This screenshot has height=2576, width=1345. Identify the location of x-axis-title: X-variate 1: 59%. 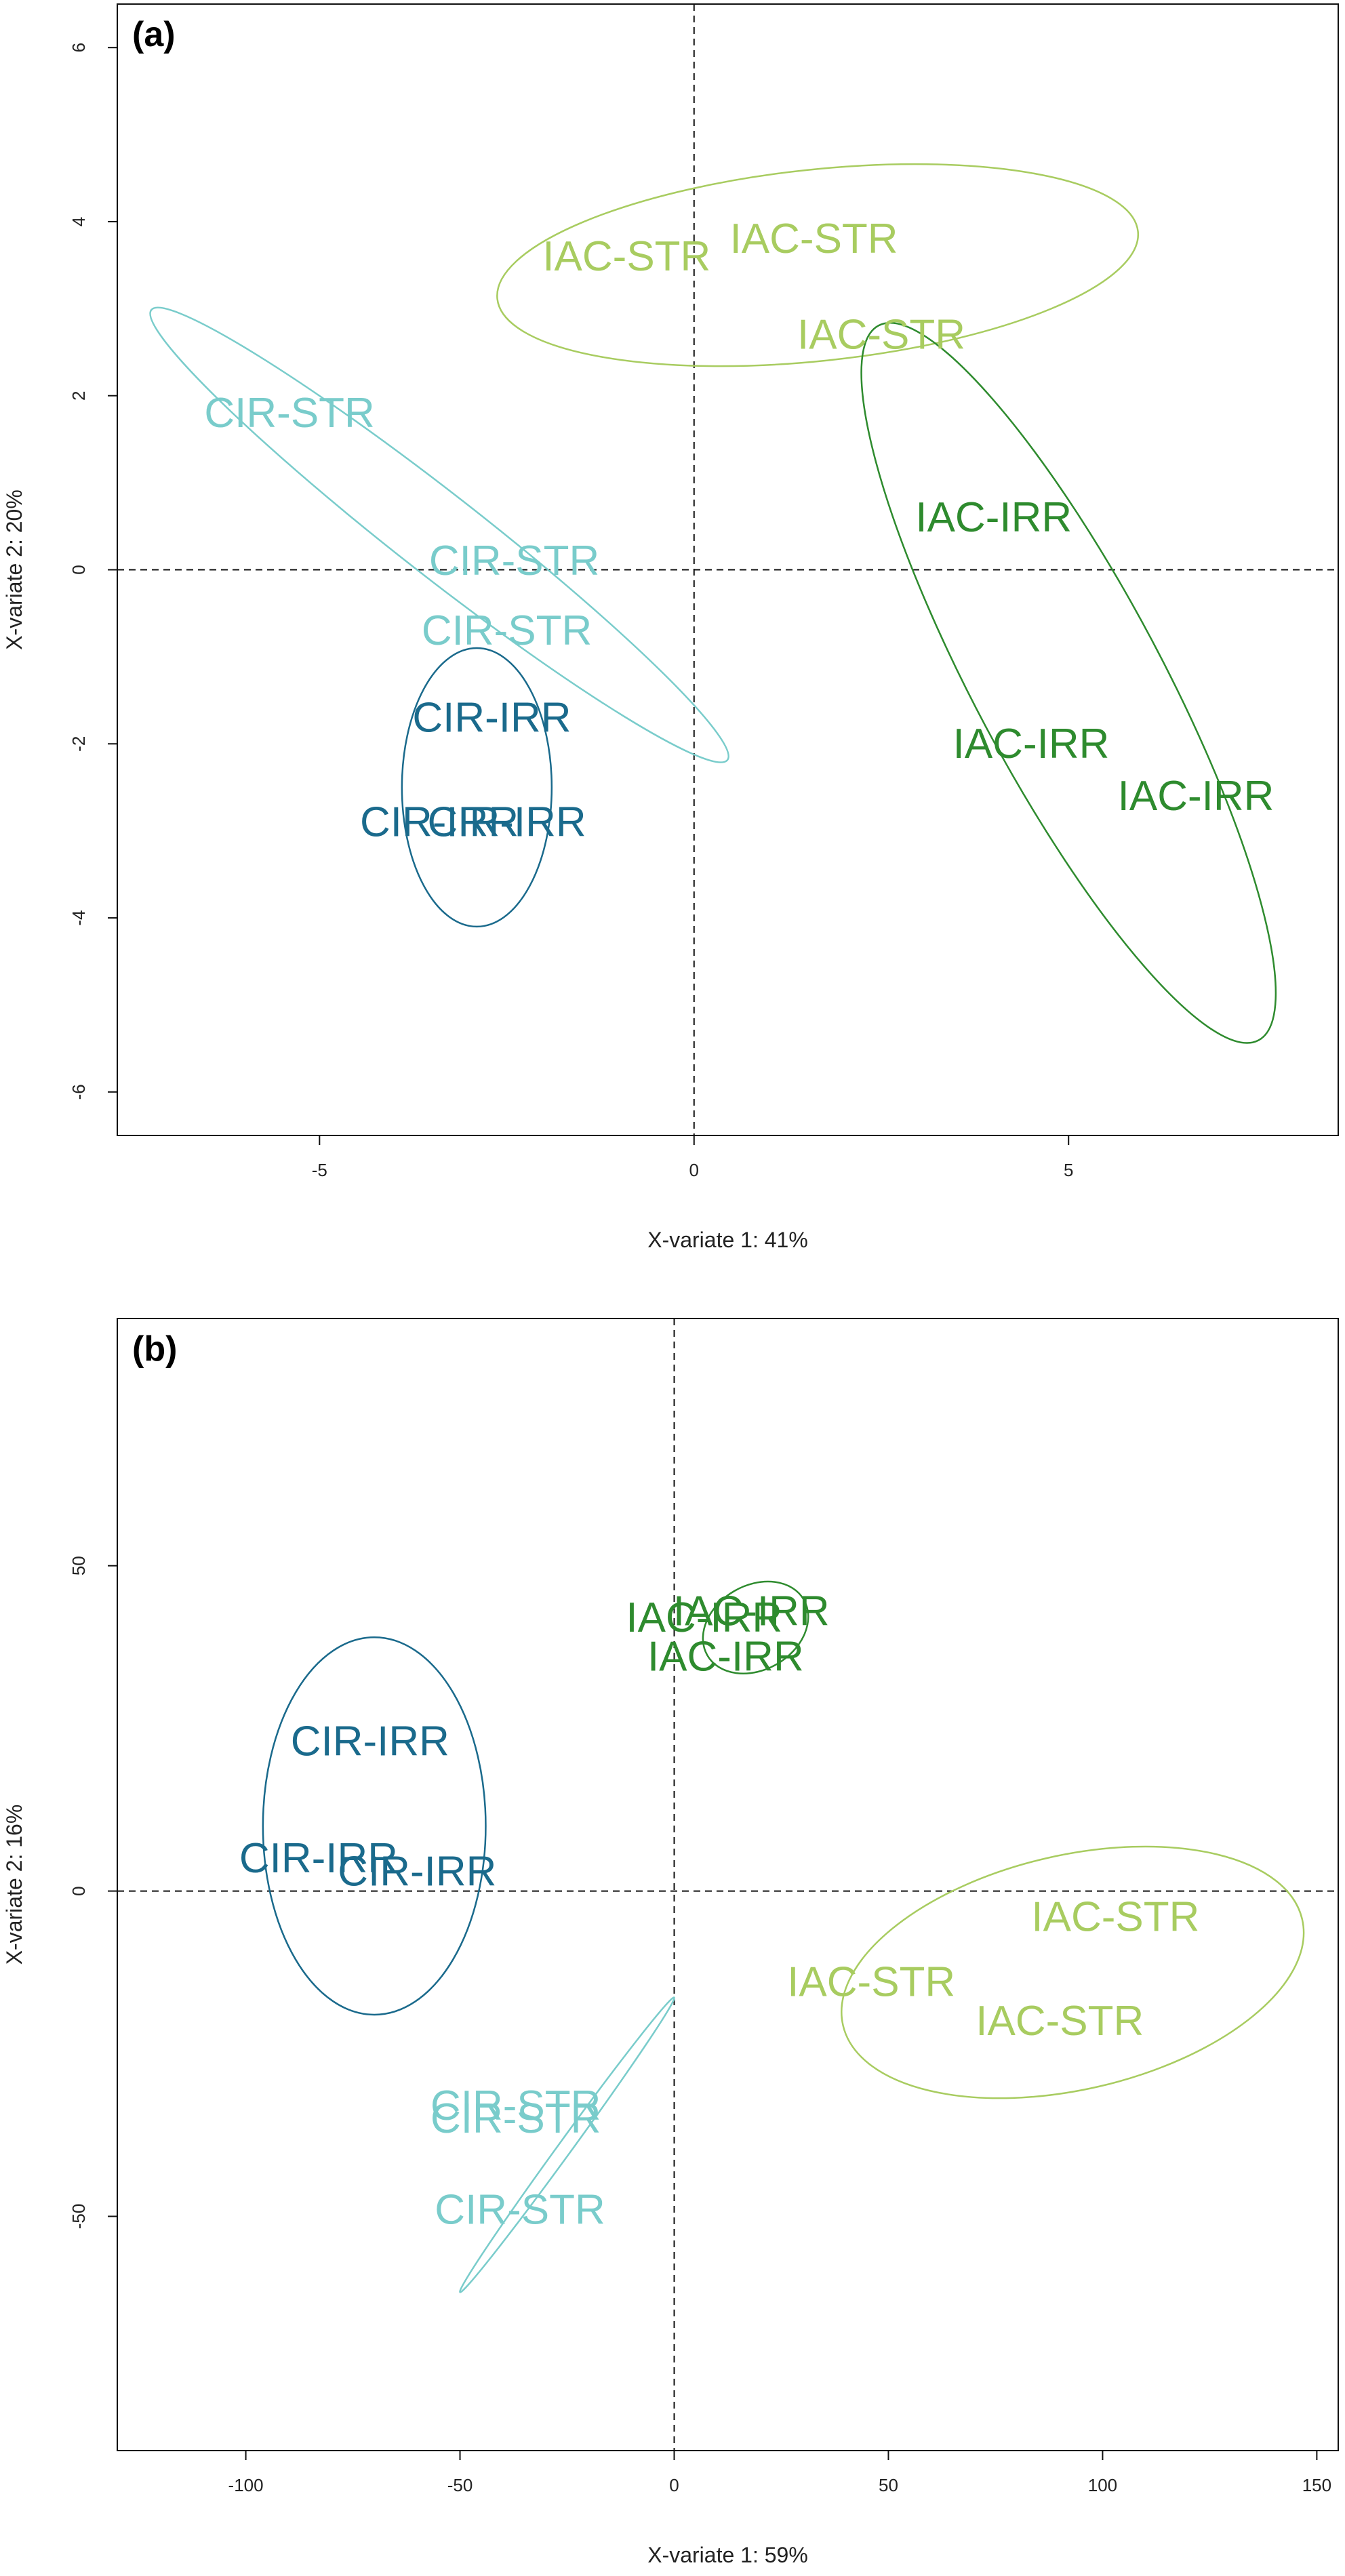
(727, 2555).